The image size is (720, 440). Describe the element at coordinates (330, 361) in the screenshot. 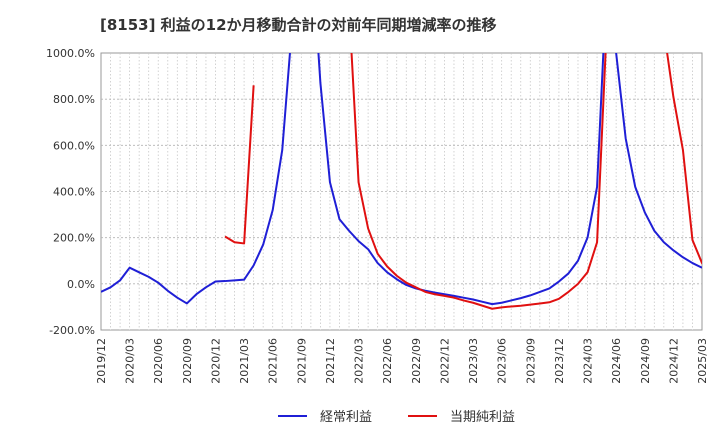

I see `x-tick-label: 2021/12` at that location.